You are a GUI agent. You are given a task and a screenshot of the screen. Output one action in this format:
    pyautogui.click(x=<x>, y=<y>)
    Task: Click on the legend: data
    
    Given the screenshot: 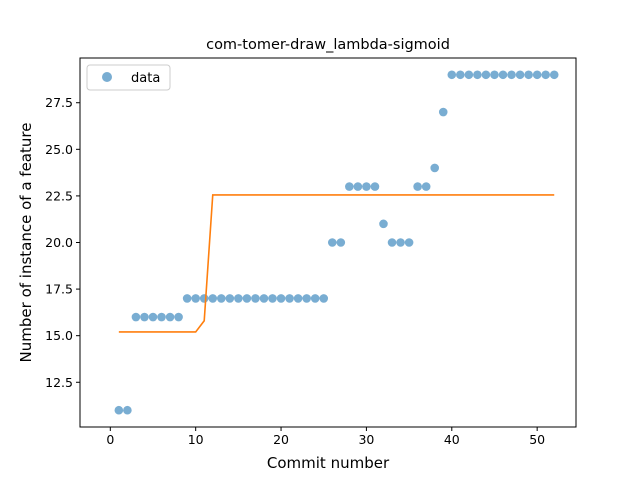 What is the action you would take?
    pyautogui.click(x=128, y=77)
    